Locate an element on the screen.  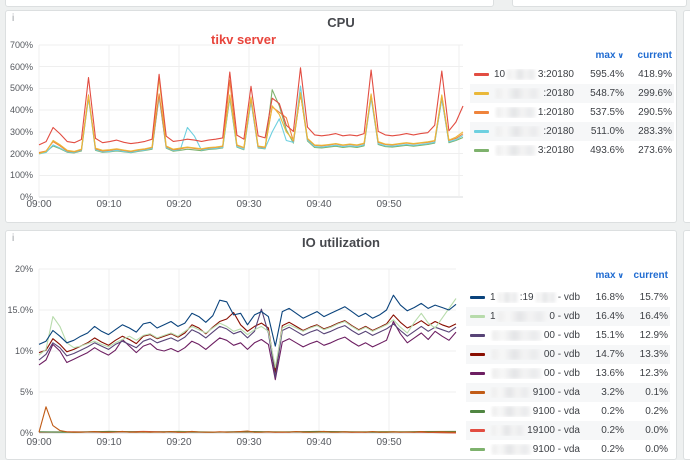
legend-row: :20180 511.0% 283.3% is located at coordinates (572, 131).